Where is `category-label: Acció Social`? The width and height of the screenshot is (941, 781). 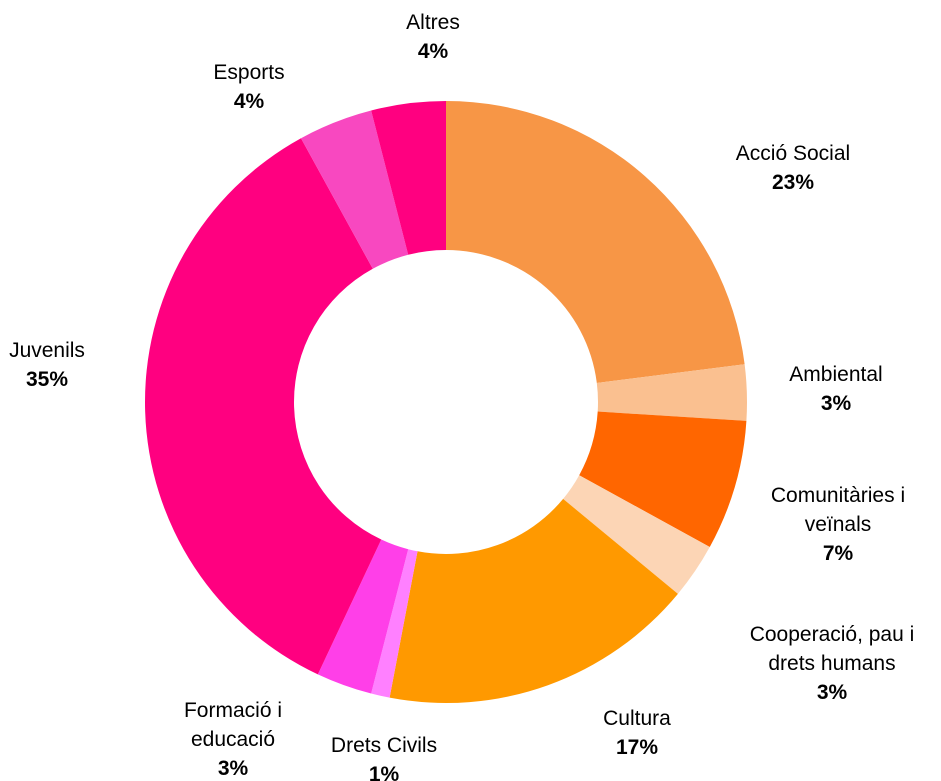 category-label: Acció Social is located at coordinates (793, 153).